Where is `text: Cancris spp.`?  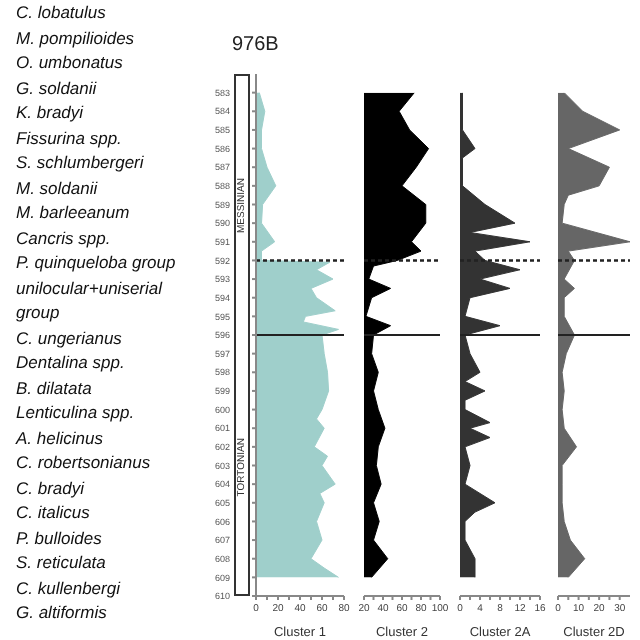 text: Cancris spp. is located at coordinates (63, 237).